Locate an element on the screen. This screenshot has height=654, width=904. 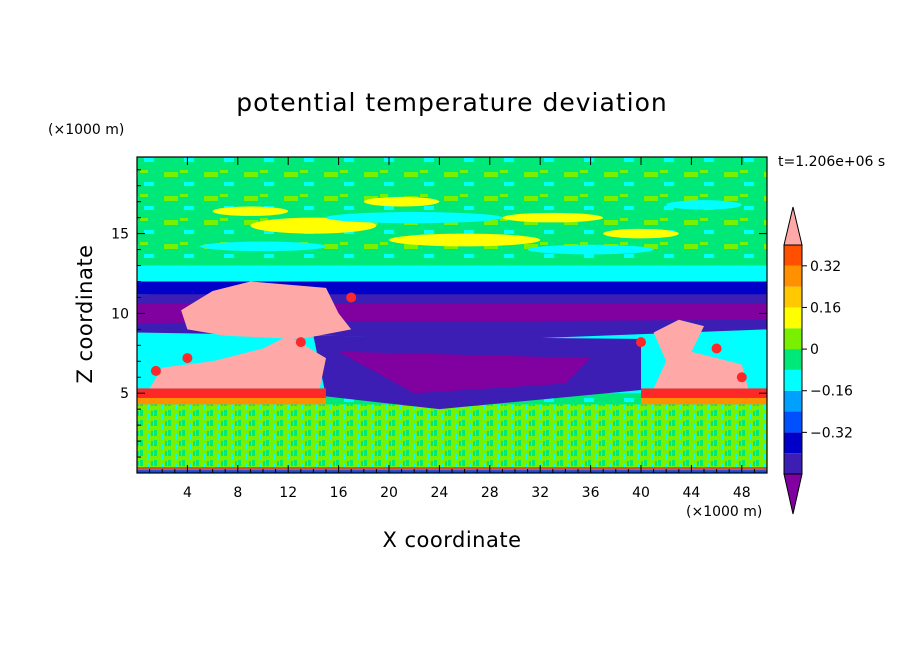
x-tick-label: 4 is located at coordinates (187, 493).